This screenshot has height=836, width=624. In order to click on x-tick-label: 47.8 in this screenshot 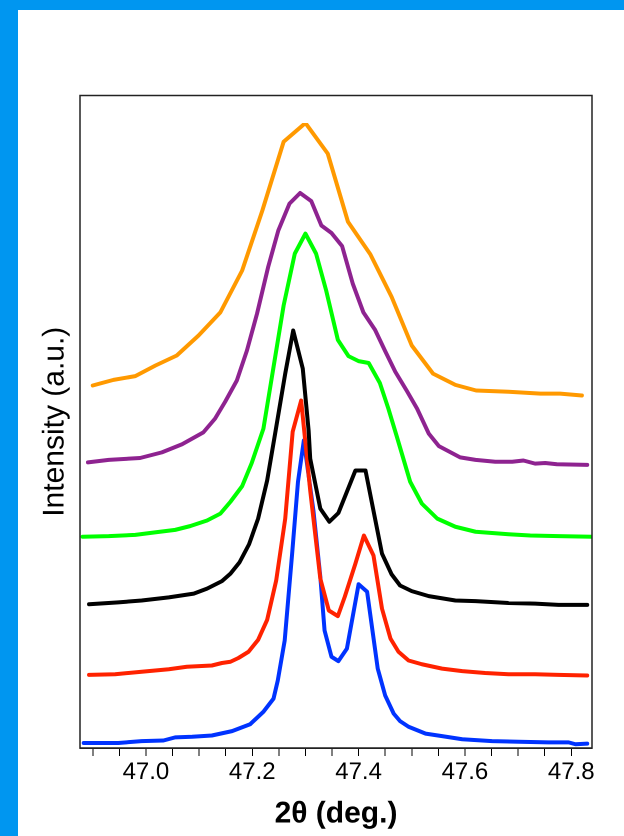, I will do `click(571, 772)`.